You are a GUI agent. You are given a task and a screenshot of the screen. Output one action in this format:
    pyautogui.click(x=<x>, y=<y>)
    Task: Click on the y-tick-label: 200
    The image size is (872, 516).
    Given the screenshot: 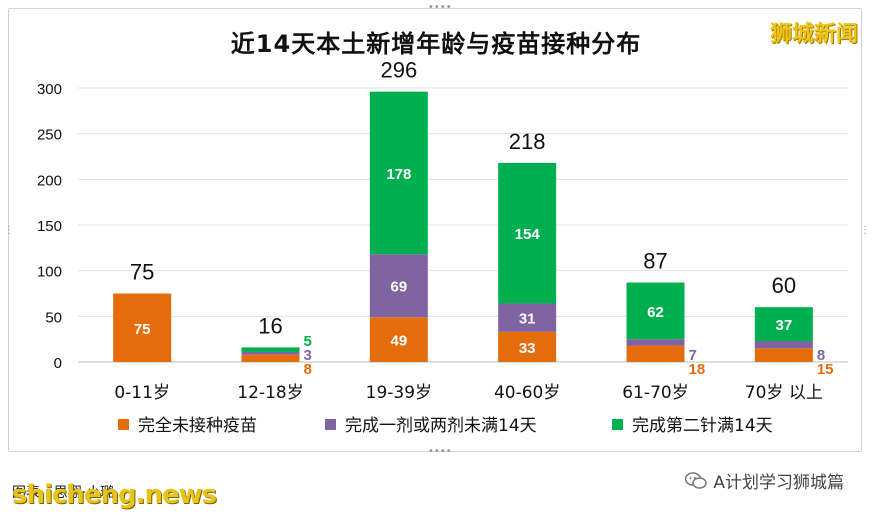 What is the action you would take?
    pyautogui.click(x=49, y=180)
    